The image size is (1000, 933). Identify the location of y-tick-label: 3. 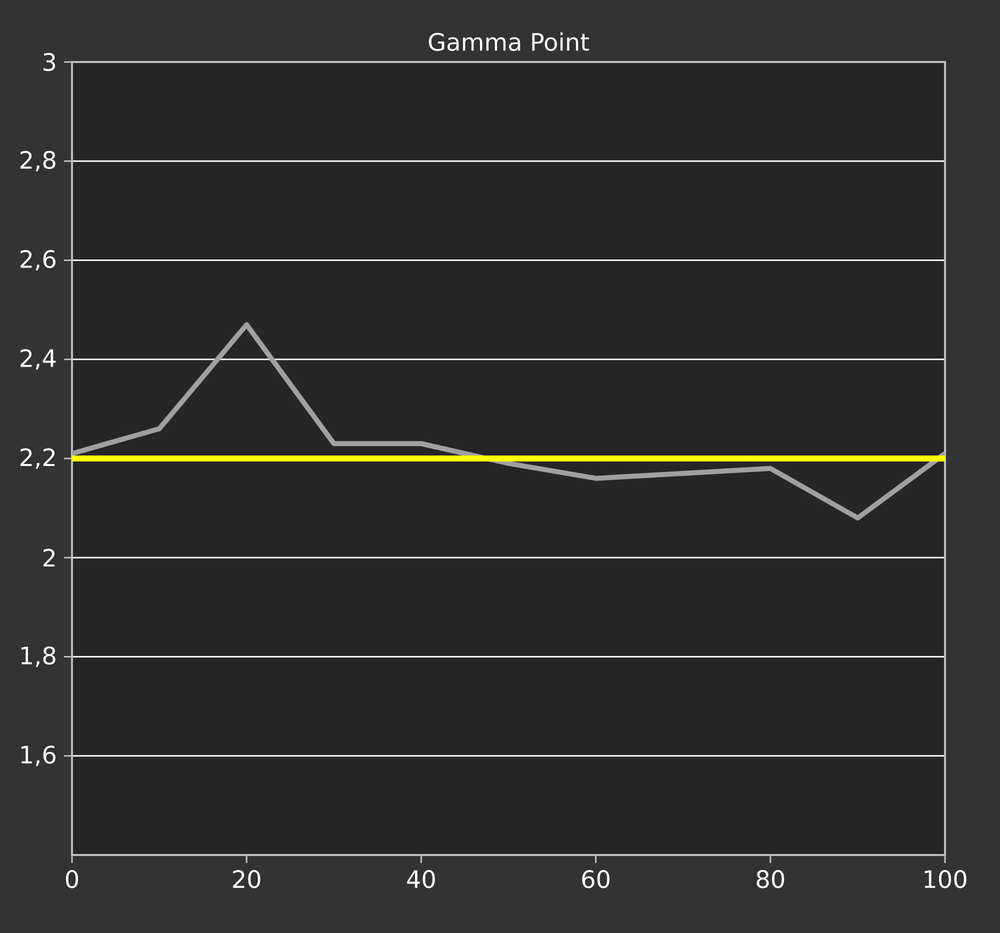
(50, 62).